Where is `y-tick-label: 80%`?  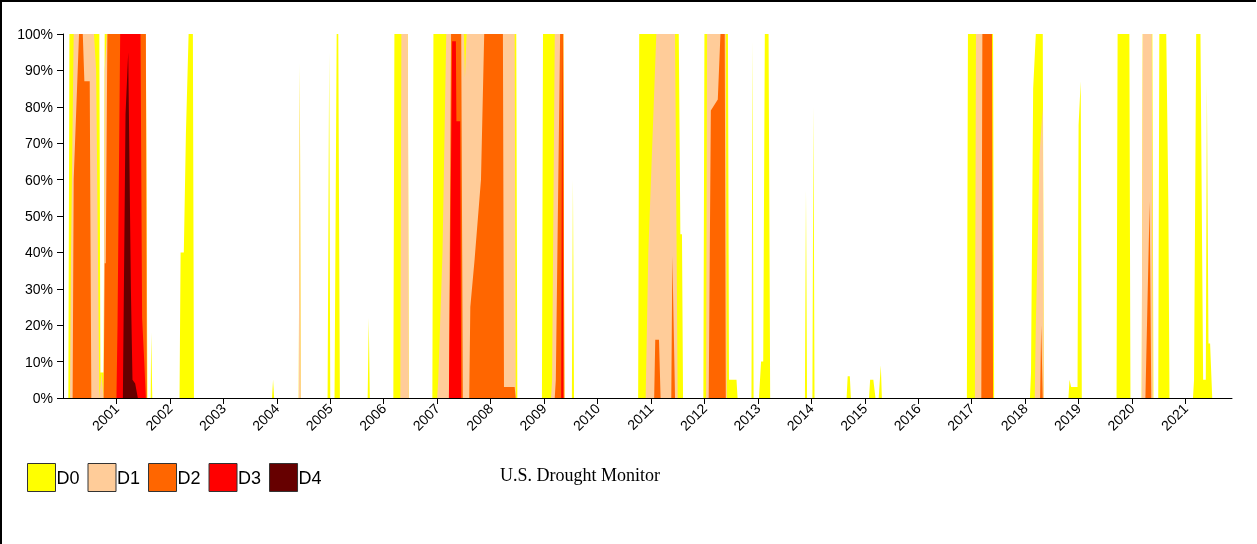
y-tick-label: 80% is located at coordinates (38, 106).